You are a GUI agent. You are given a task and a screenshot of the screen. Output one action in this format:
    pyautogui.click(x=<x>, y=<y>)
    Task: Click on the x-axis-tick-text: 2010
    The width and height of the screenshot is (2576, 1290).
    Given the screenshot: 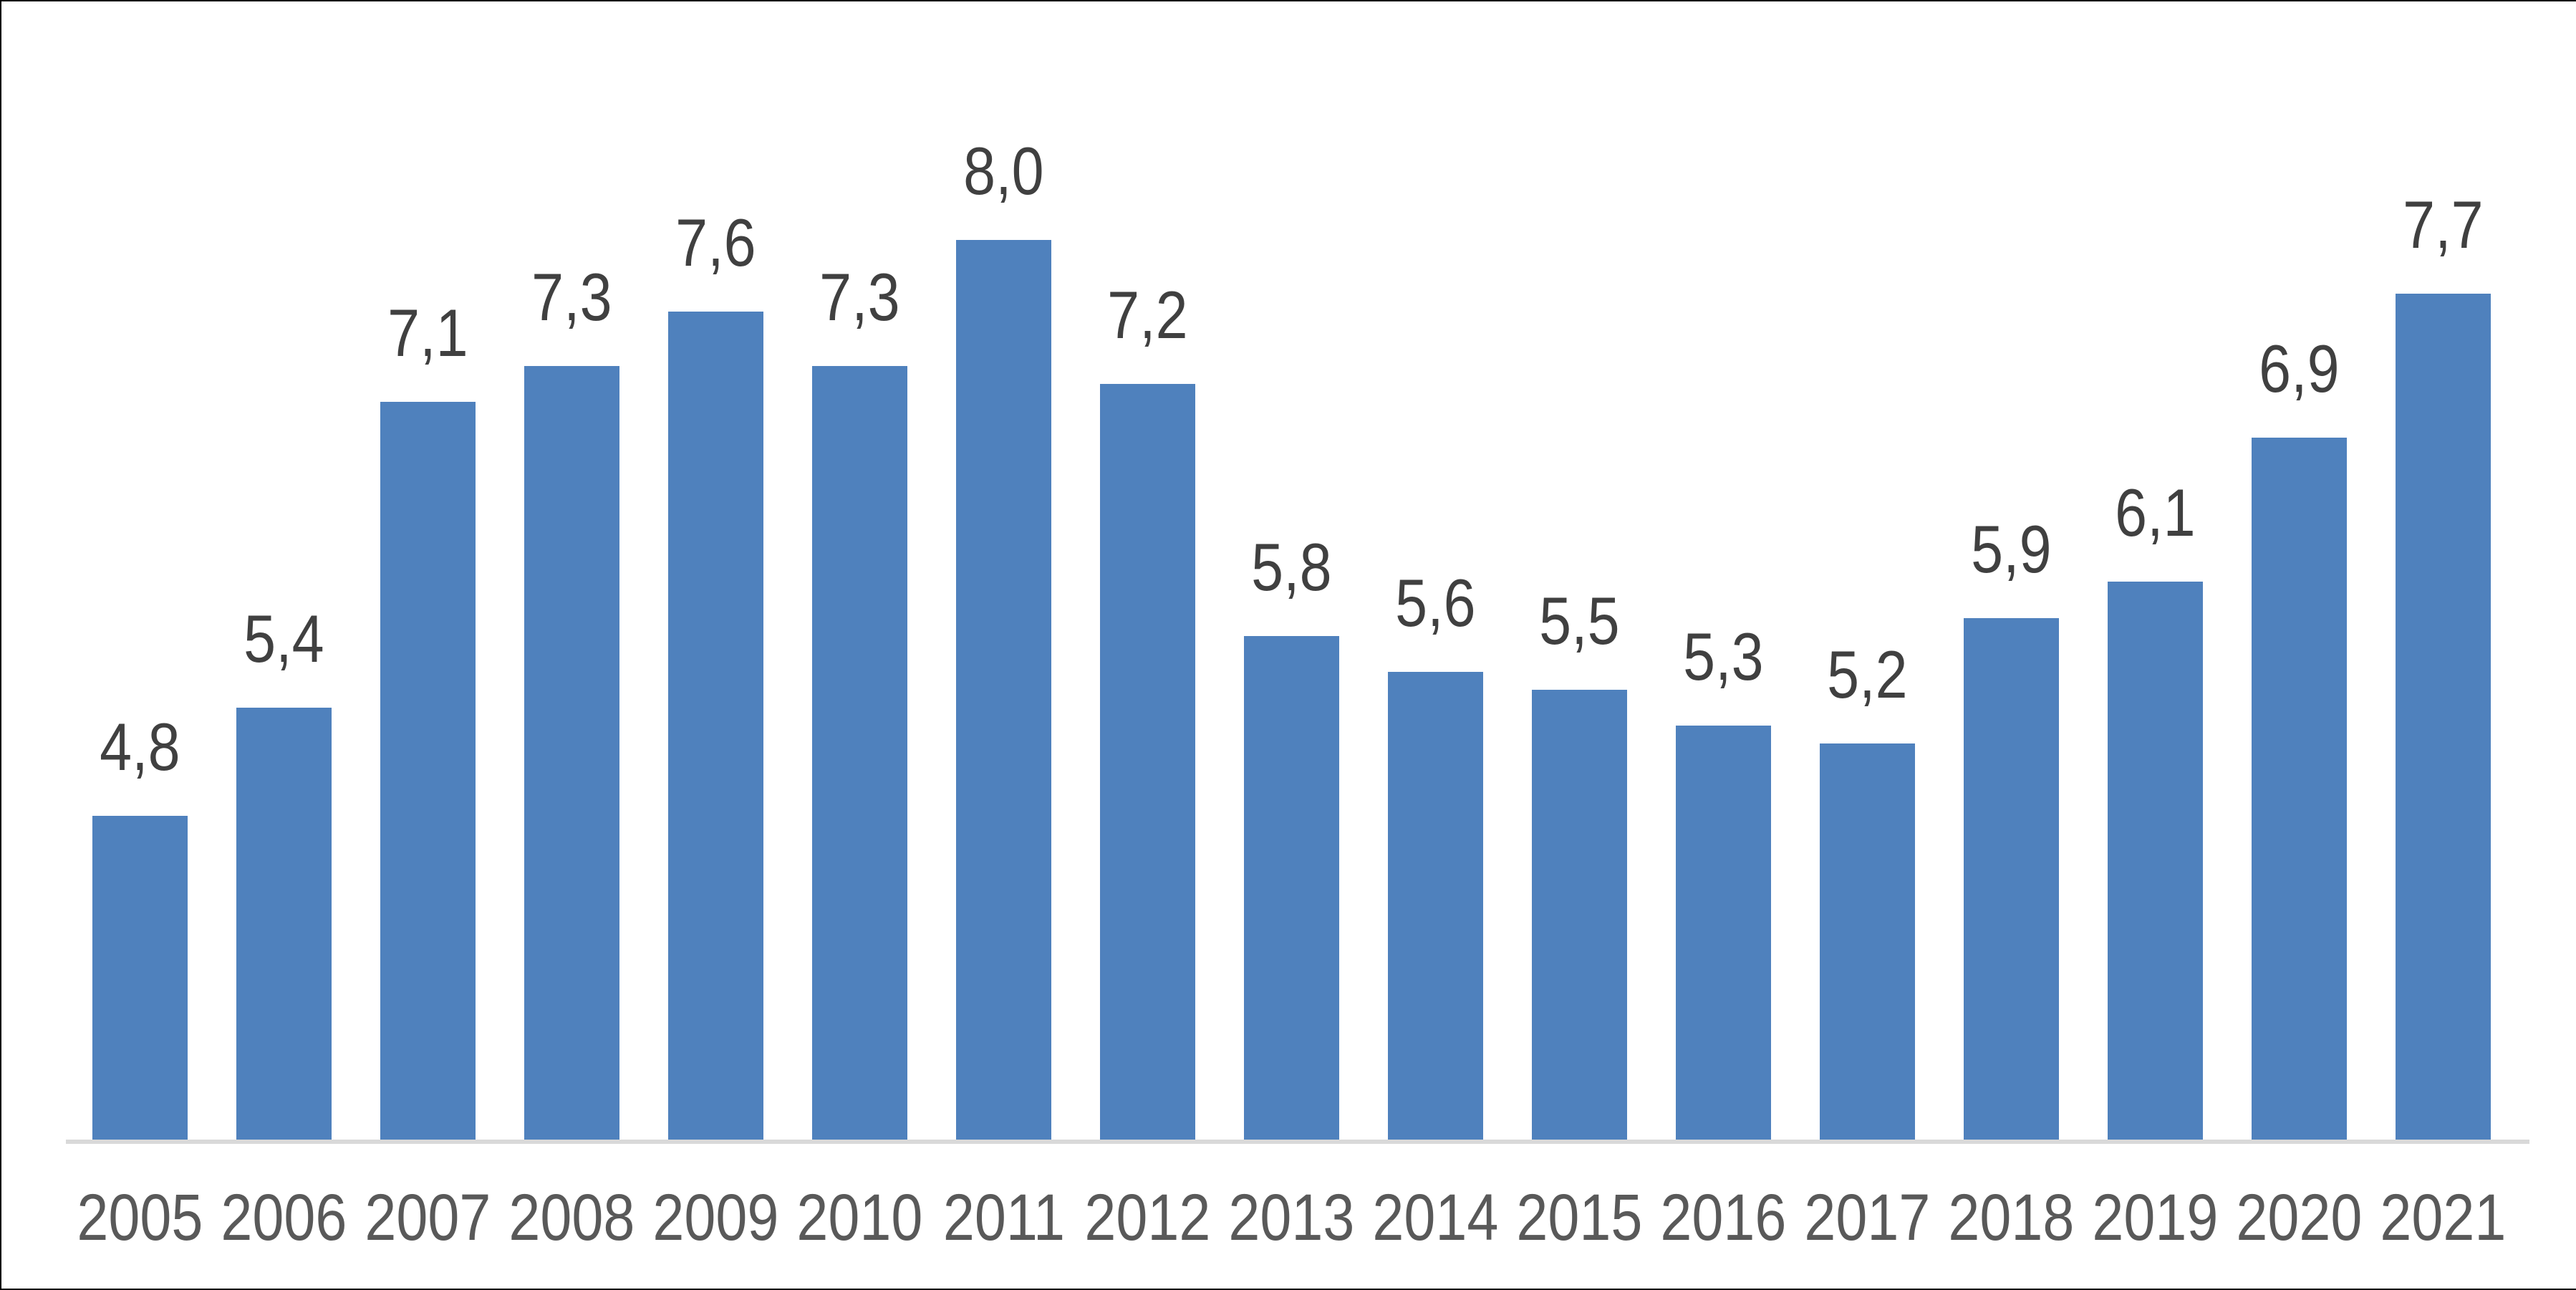 What is the action you would take?
    pyautogui.click(x=860, y=1217)
    